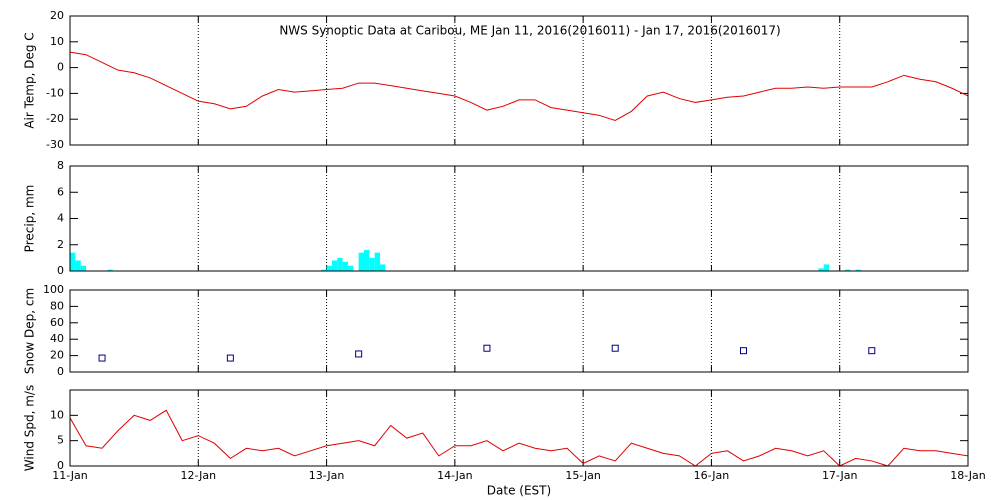 Image resolution: width=1000 pixels, height=500 pixels. What do you see at coordinates (455, 475) in the screenshot?
I see `x-tick-label: 14-Jan` at bounding box center [455, 475].